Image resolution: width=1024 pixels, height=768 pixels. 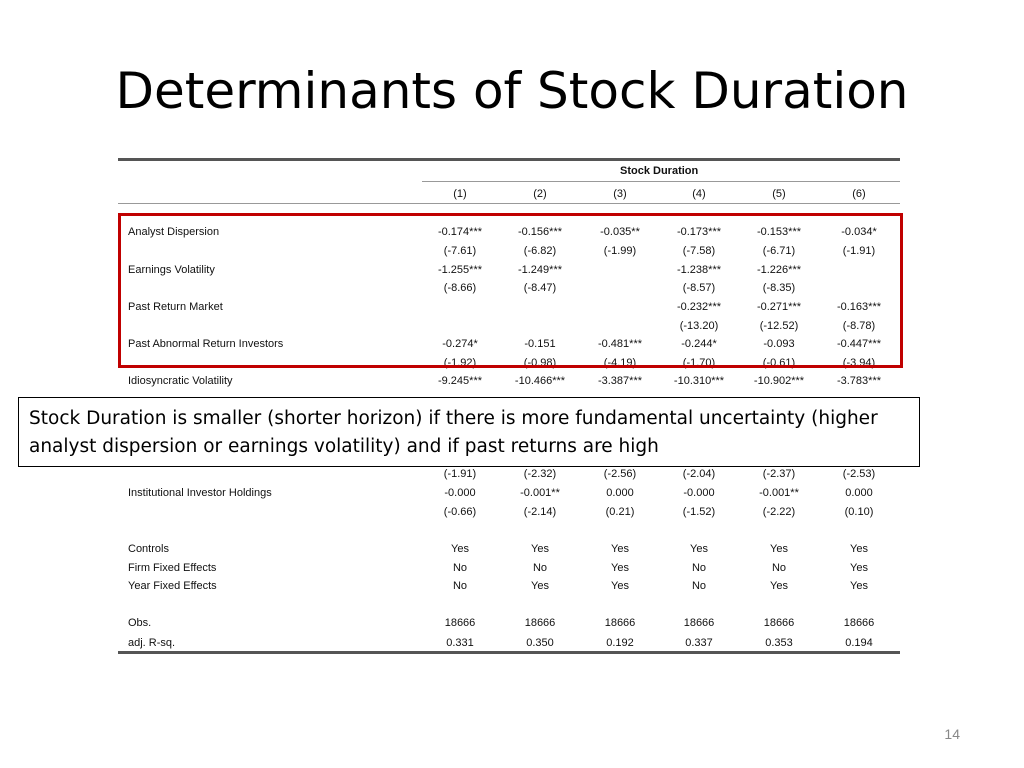 I want to click on column-header: (1), so click(x=460, y=194).